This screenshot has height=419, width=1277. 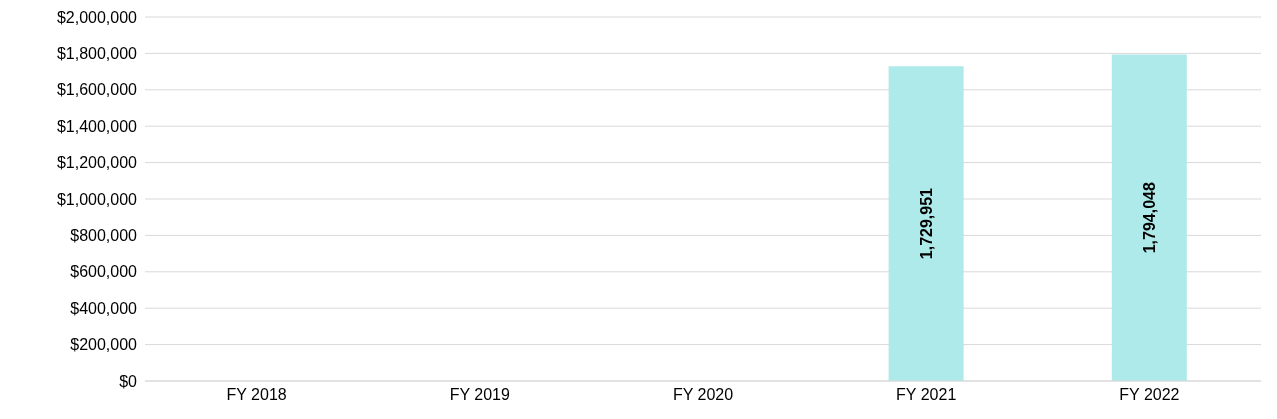 I want to click on data-label: 1,794,048, so click(x=1149, y=218).